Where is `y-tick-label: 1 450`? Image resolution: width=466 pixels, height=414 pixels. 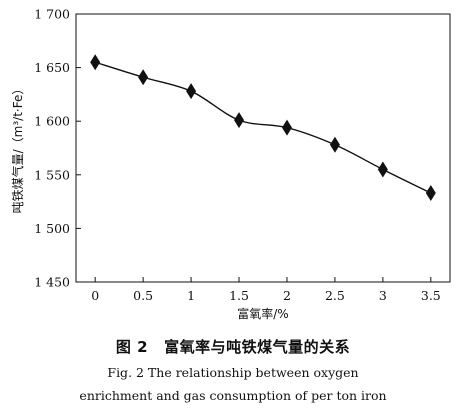
y-tick-label: 1 450 is located at coordinates (52, 282).